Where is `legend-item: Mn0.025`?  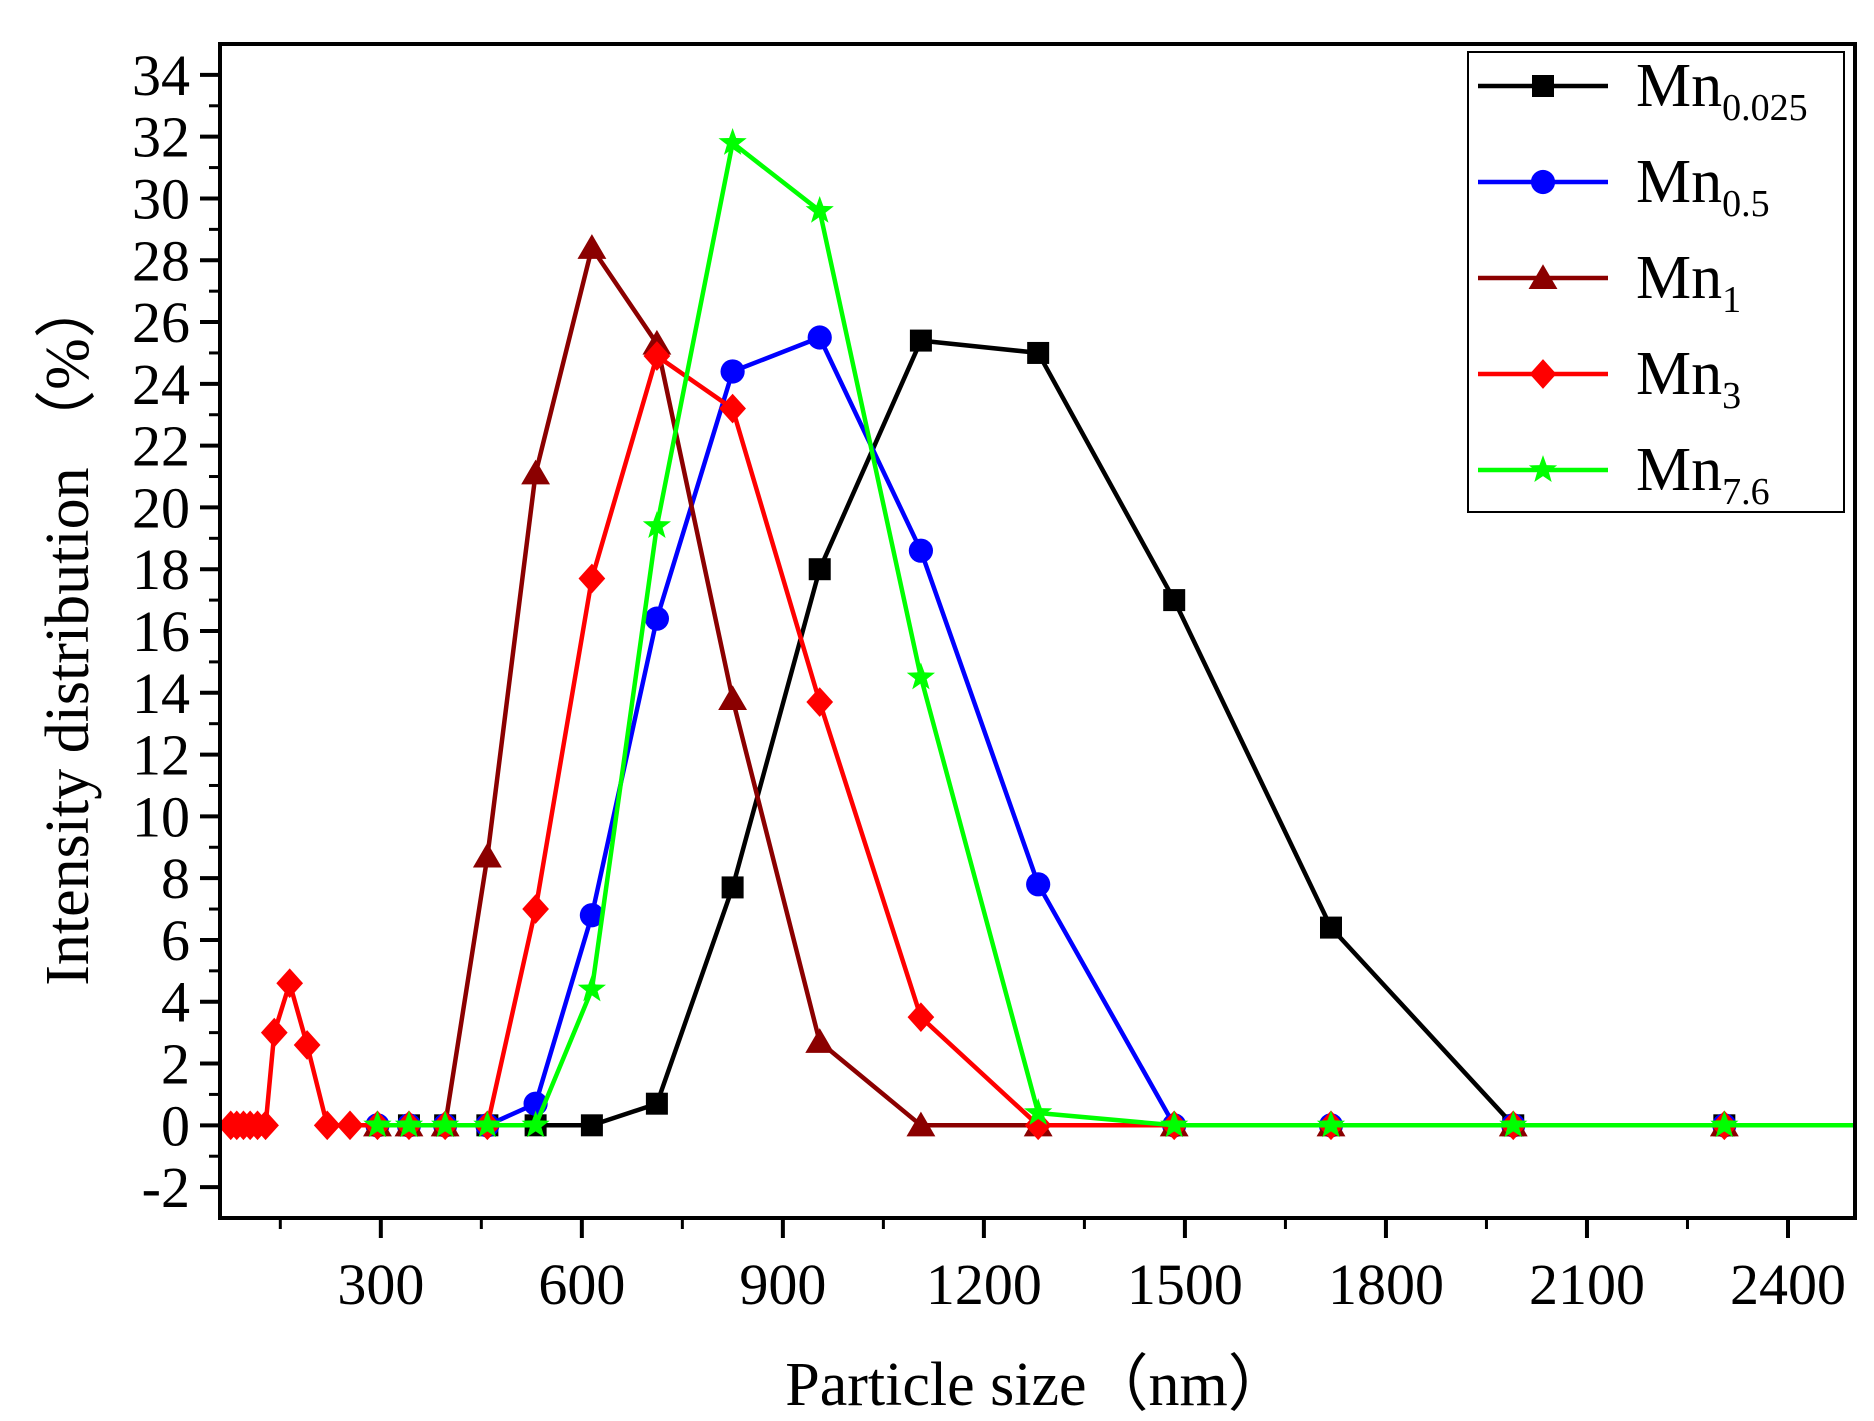
legend-item: Mn0.025 is located at coordinates (1643, 90).